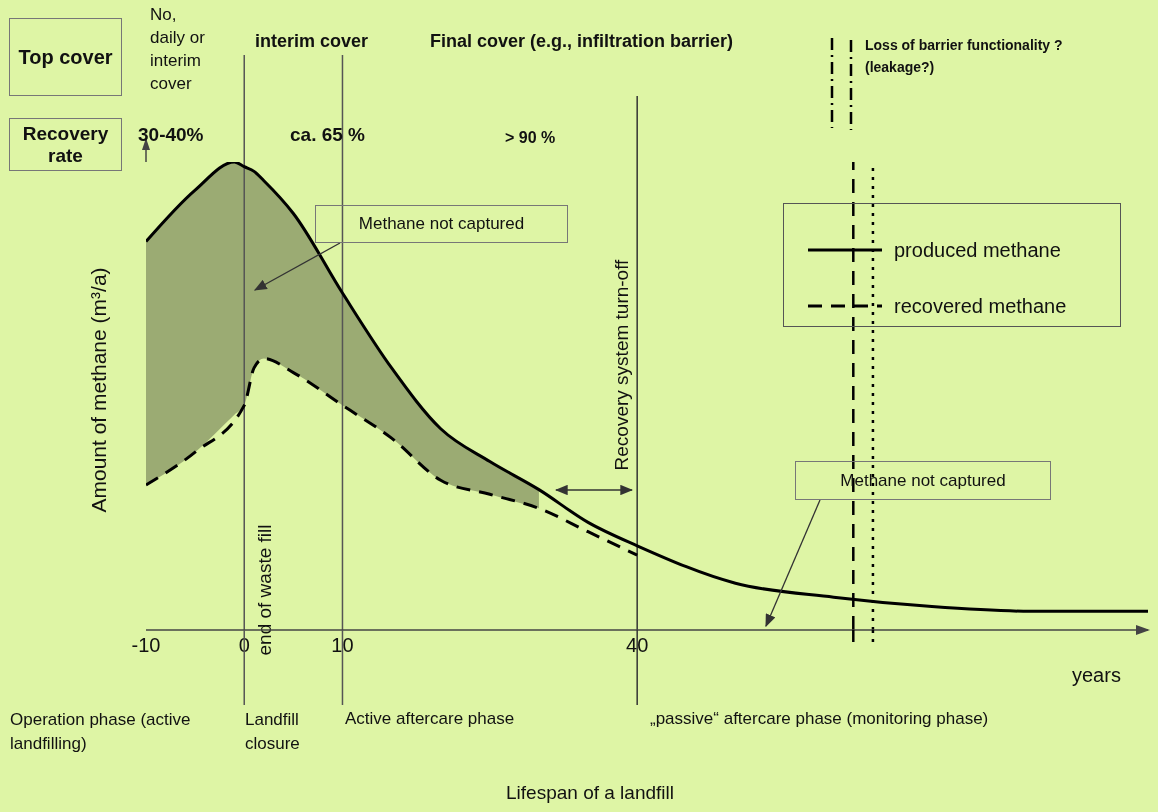  I want to click on x-tick-label: -10, so click(146, 645).